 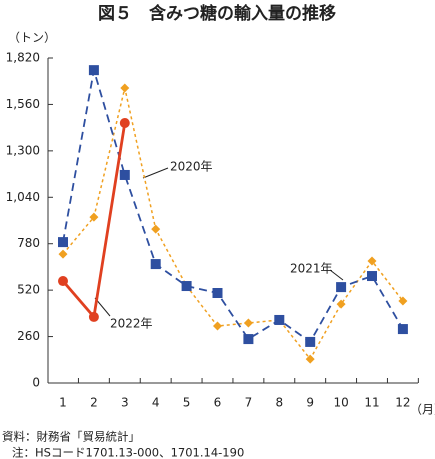 What do you see at coordinates (310, 403) in the screenshot?
I see `x-tick-label: 9` at bounding box center [310, 403].